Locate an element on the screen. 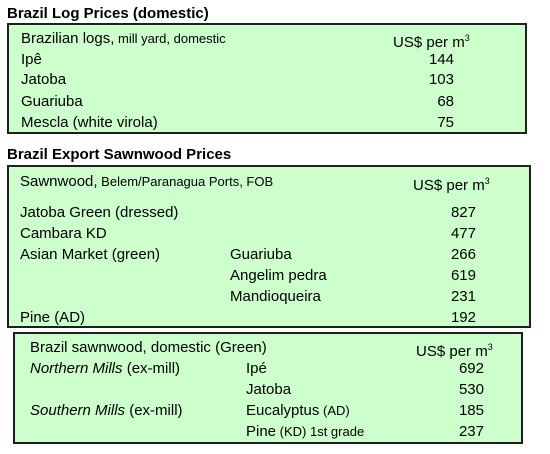 This screenshot has height=454, width=550. log-prices-unit: US$ per m3 is located at coordinates (431, 42).